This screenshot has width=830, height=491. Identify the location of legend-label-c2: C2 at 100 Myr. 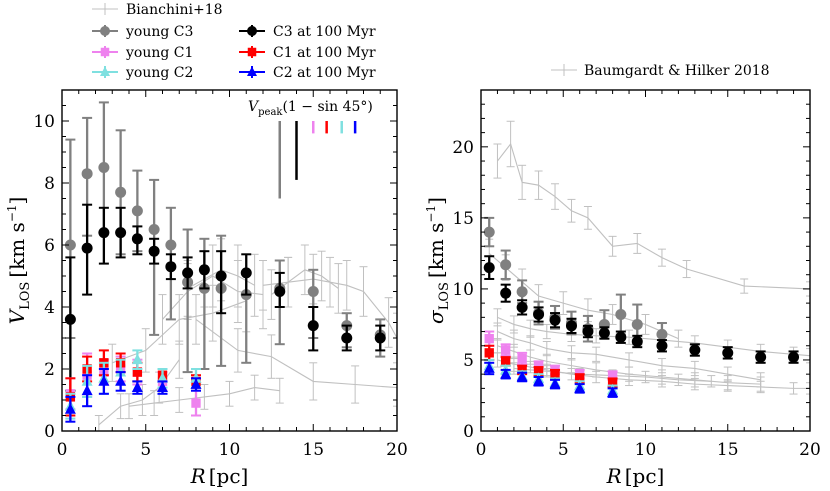
(324, 73).